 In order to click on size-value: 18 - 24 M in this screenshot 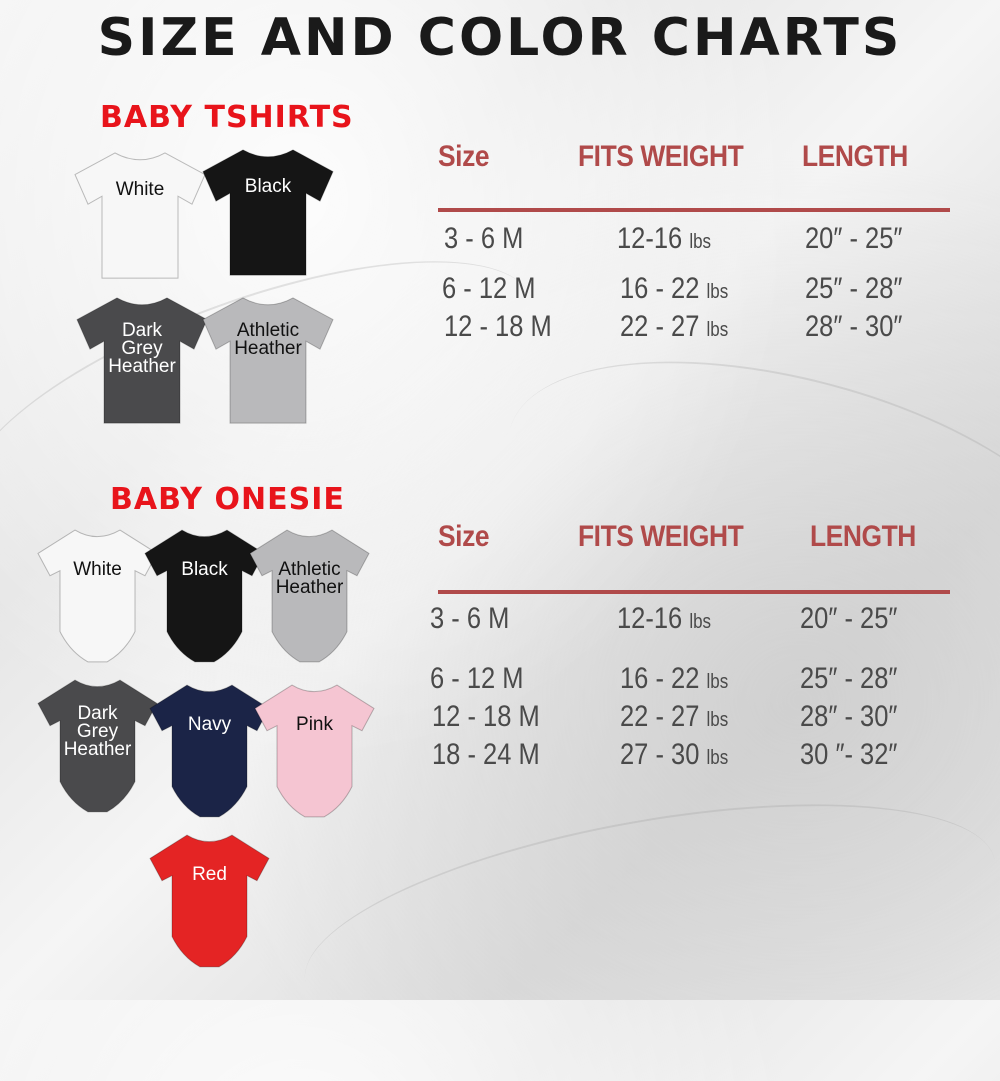, I will do `click(486, 754)`.